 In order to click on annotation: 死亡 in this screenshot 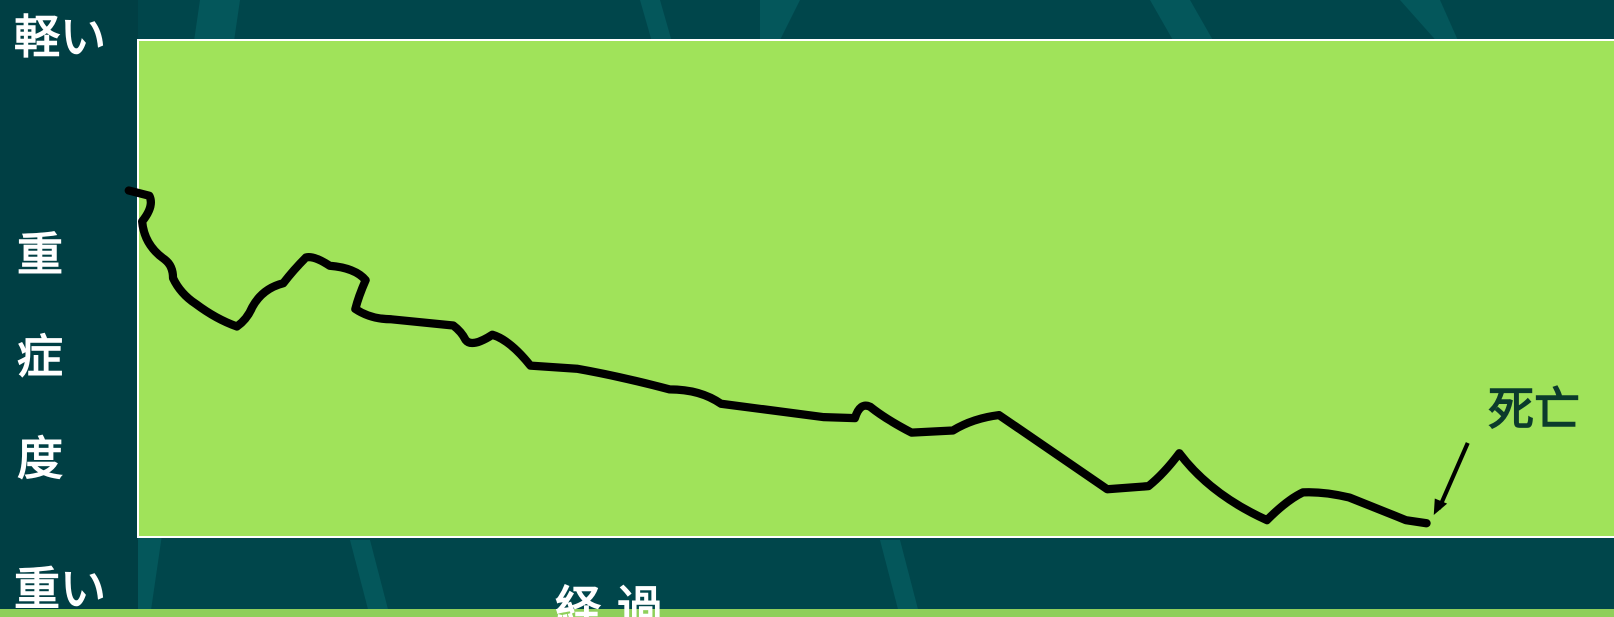, I will do `click(1534, 409)`.